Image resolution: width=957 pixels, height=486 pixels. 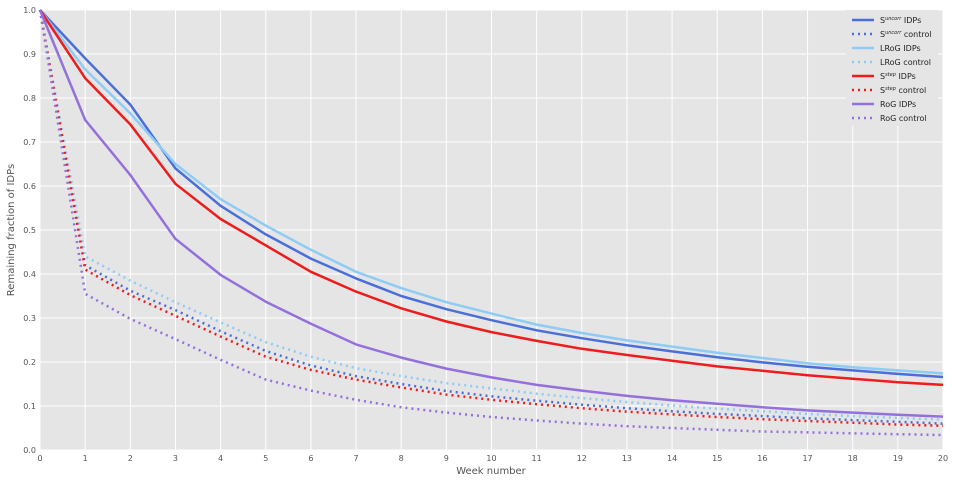 I want to click on y-tick-label: 0.1, so click(x=29, y=406).